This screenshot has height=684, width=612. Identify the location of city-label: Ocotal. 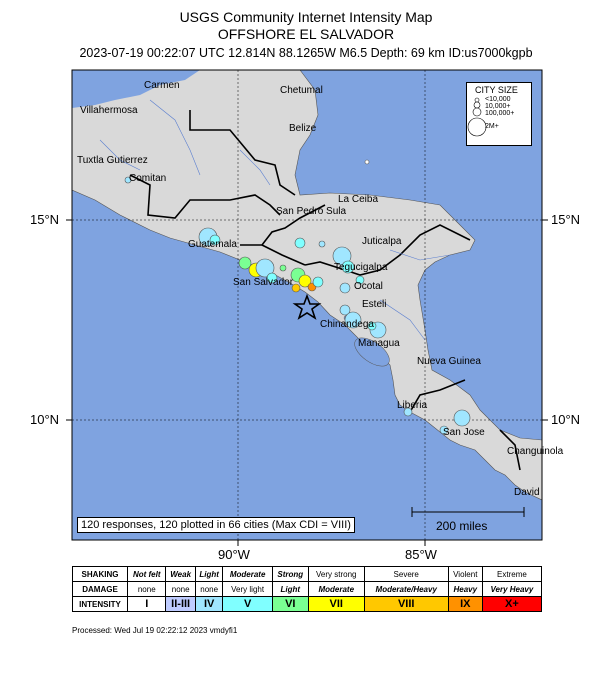
(368, 286).